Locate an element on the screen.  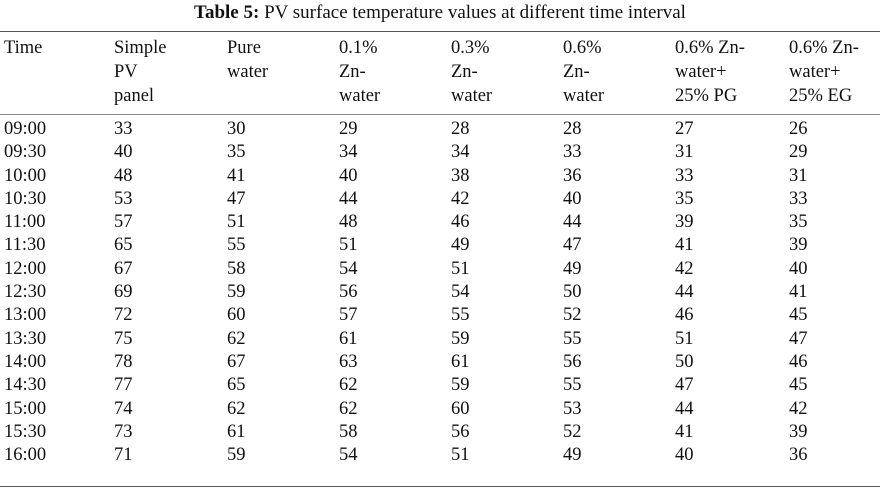
header-cell: 0.6% Zn-water+ 25% EG is located at coordinates (824, 72).